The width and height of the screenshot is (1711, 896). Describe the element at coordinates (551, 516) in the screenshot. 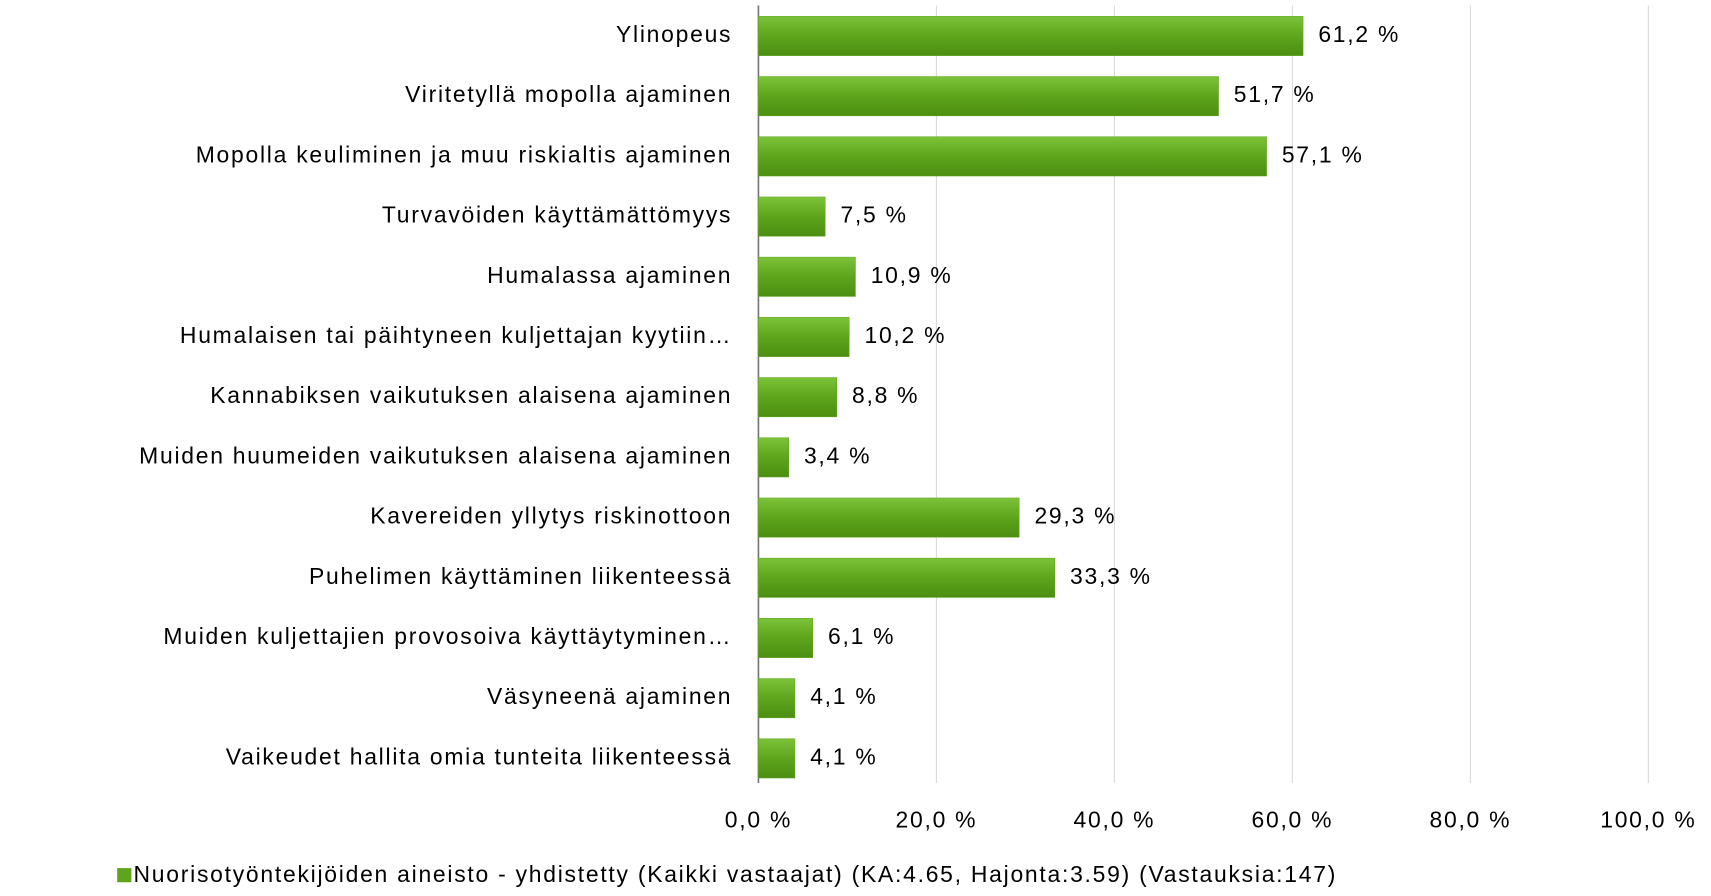

I see `y-tick-label: Kavereiden yllytys riskinottoon` at that location.